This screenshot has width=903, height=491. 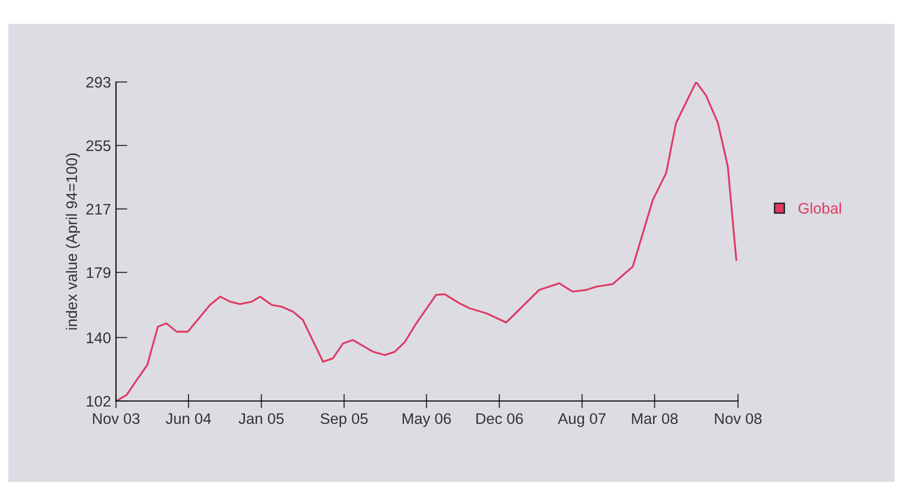 What do you see at coordinates (819, 208) in the screenshot?
I see `legend-label: Global` at bounding box center [819, 208].